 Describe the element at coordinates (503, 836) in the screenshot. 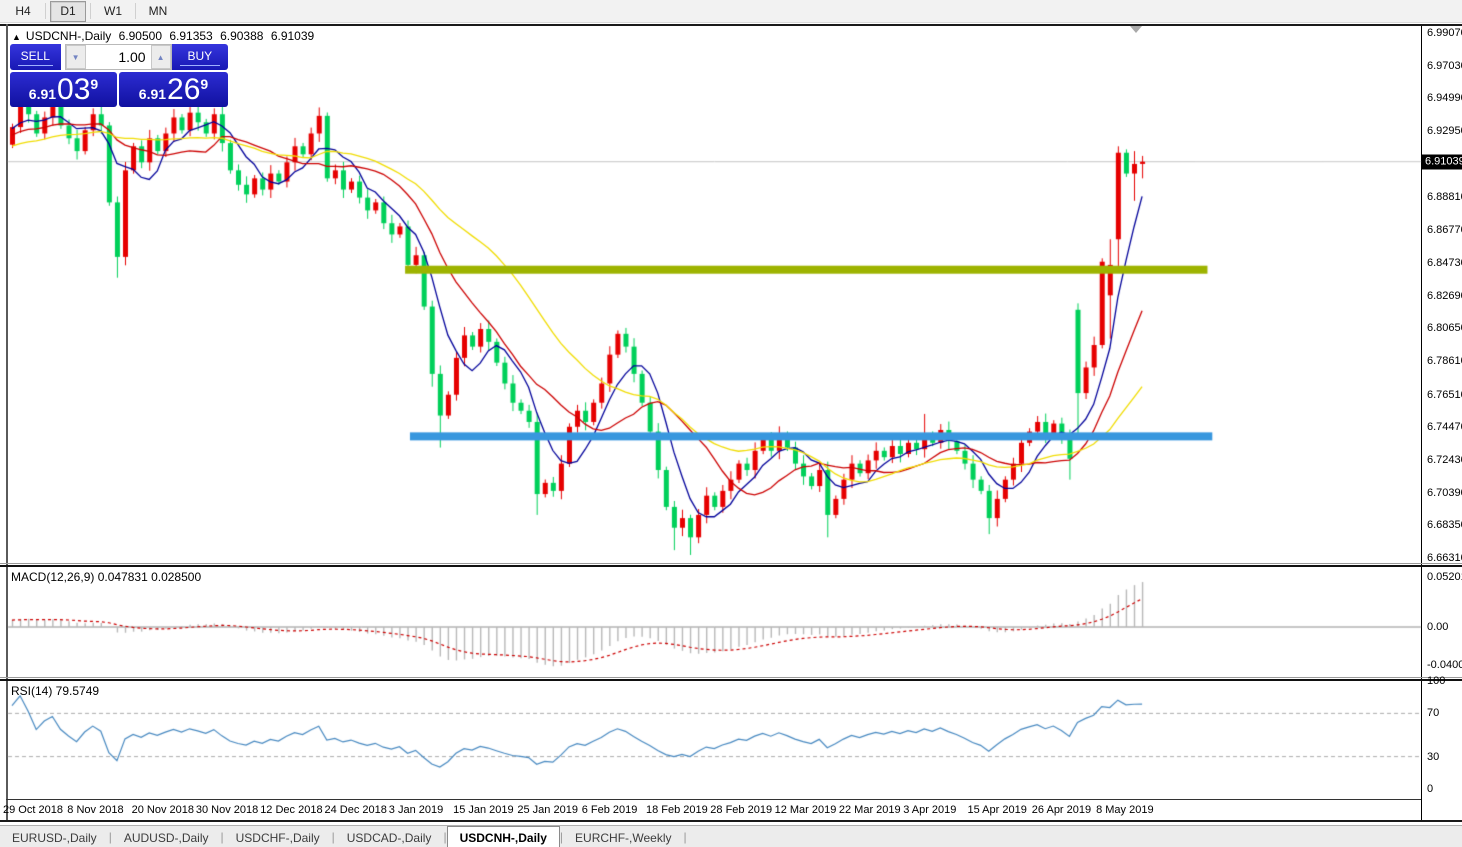

I see `chart-tab-usdcnh: USDCNH-,Daily` at that location.